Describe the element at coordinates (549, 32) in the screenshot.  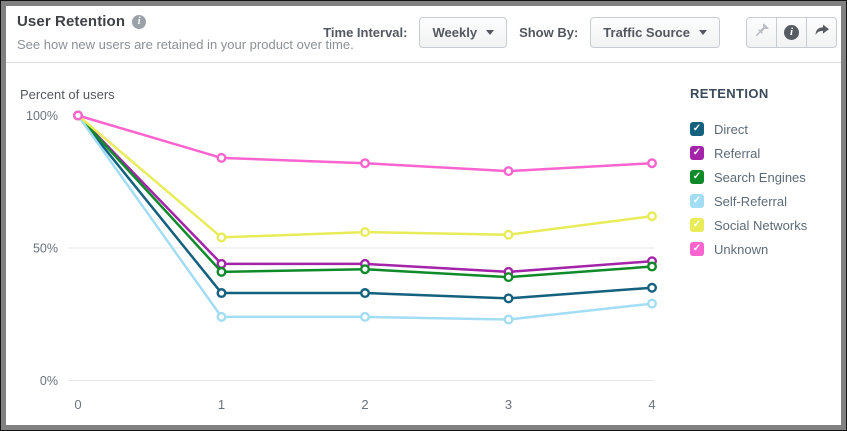
I see `show-by-label: Show By:` at that location.